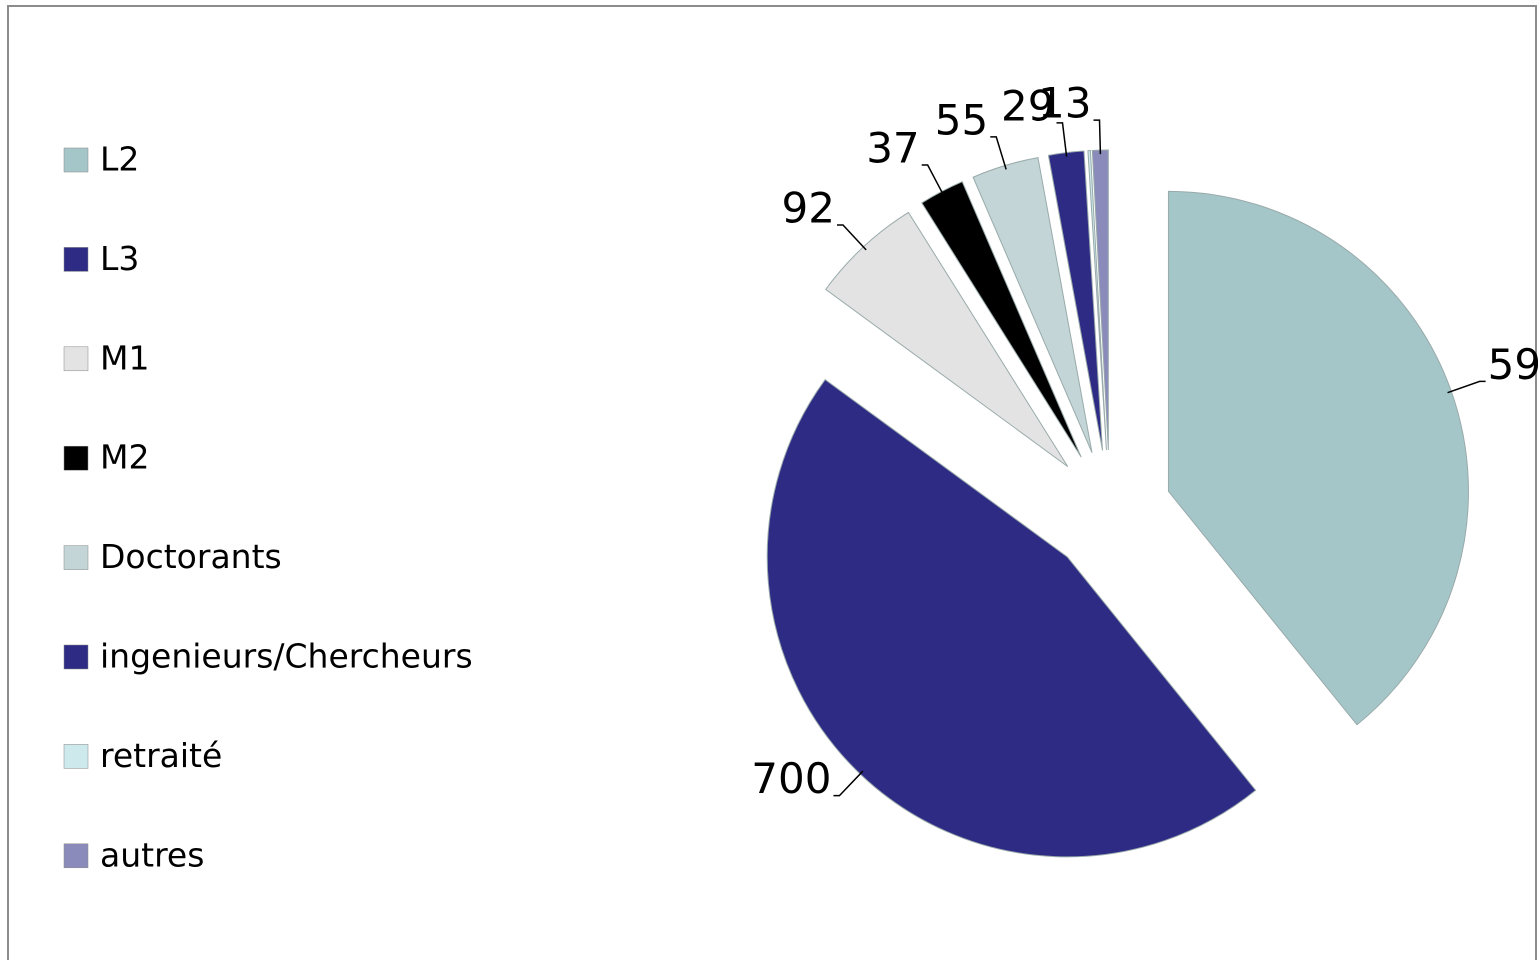 This screenshot has height=964, width=1538. Describe the element at coordinates (892, 147) in the screenshot. I see `data-label: 37` at that location.